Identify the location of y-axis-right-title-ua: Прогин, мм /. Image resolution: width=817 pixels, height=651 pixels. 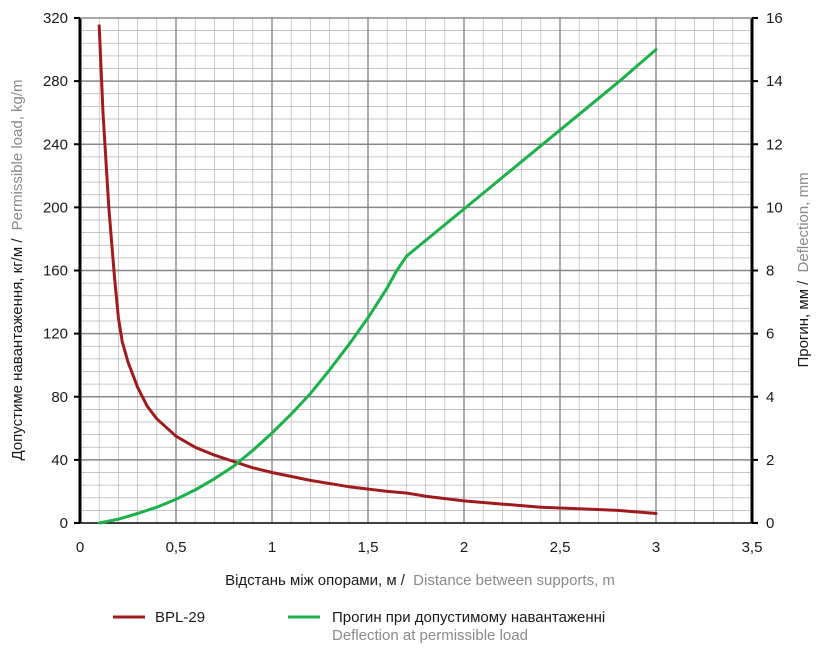
(803, 324).